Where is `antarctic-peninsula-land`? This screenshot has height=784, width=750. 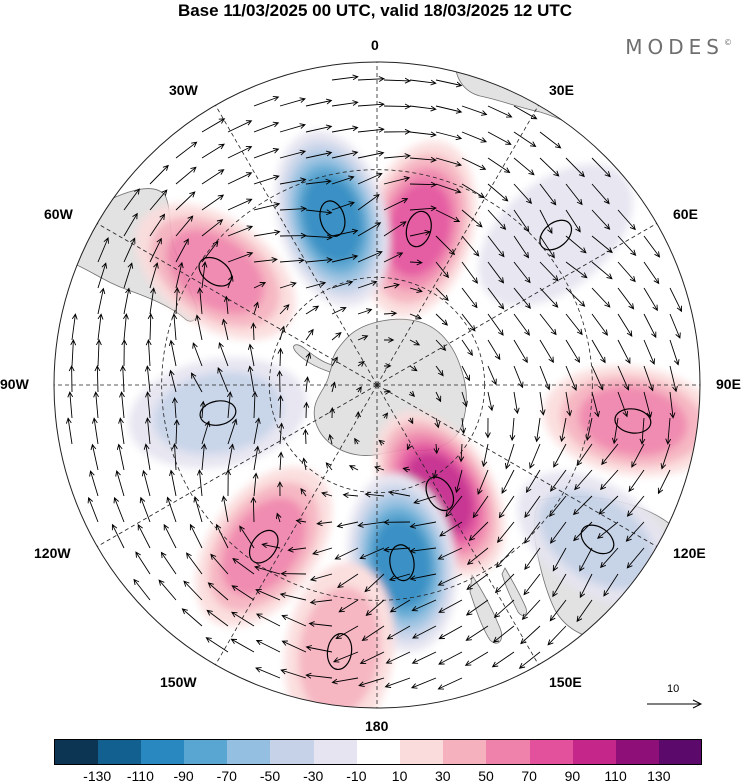 antarctic-peninsula-land is located at coordinates (313, 358).